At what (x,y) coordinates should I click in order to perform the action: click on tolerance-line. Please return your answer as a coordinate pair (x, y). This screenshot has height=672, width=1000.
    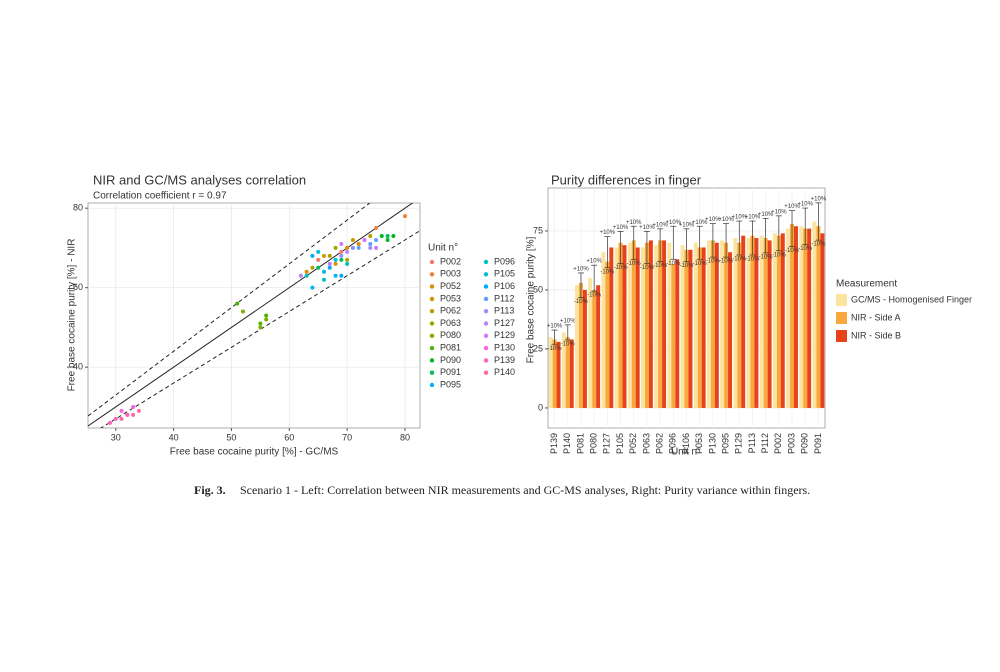
    Looking at the image, I should click on (260, 329).